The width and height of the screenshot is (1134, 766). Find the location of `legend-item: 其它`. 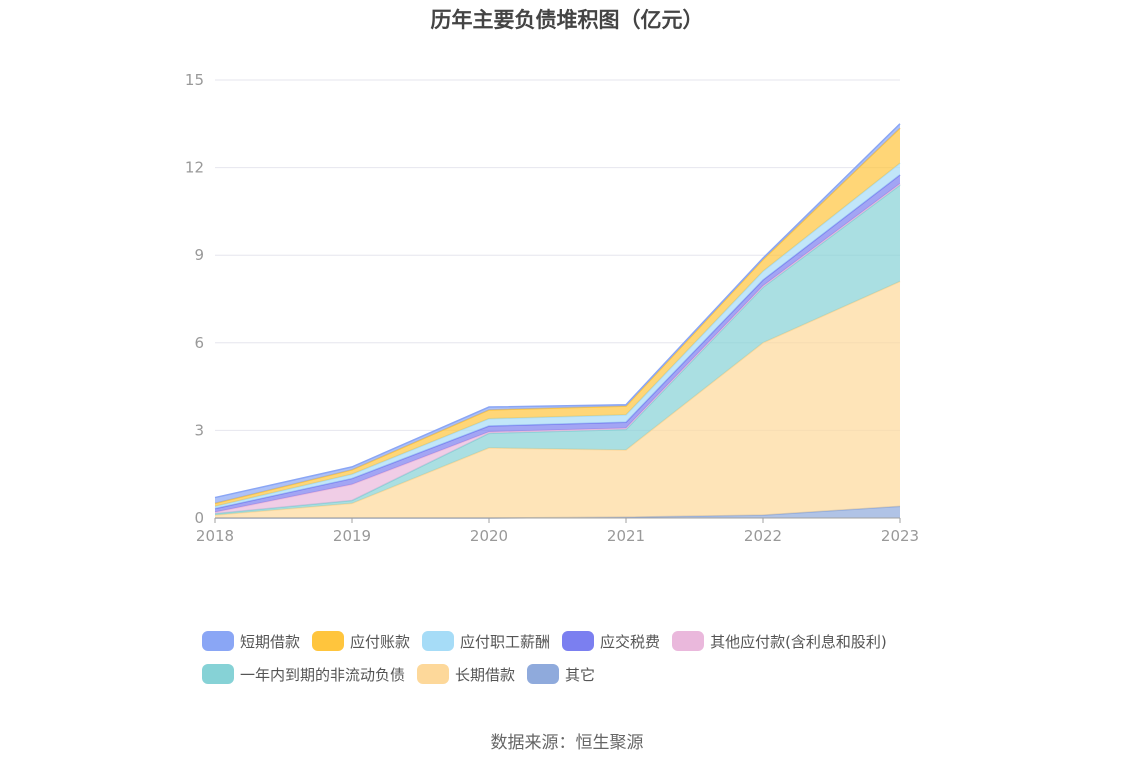

legend-item: 其它 is located at coordinates (561, 674).